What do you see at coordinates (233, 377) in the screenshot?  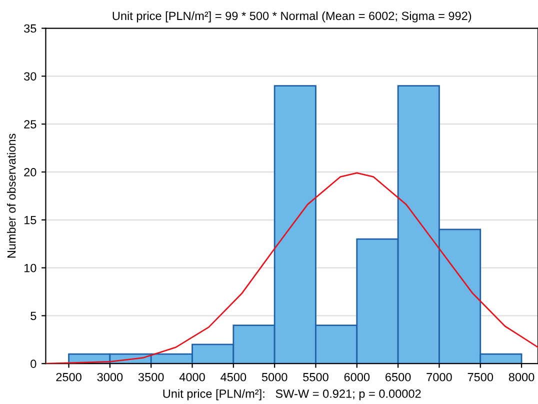 I see `x-tick-label: 4500` at bounding box center [233, 377].